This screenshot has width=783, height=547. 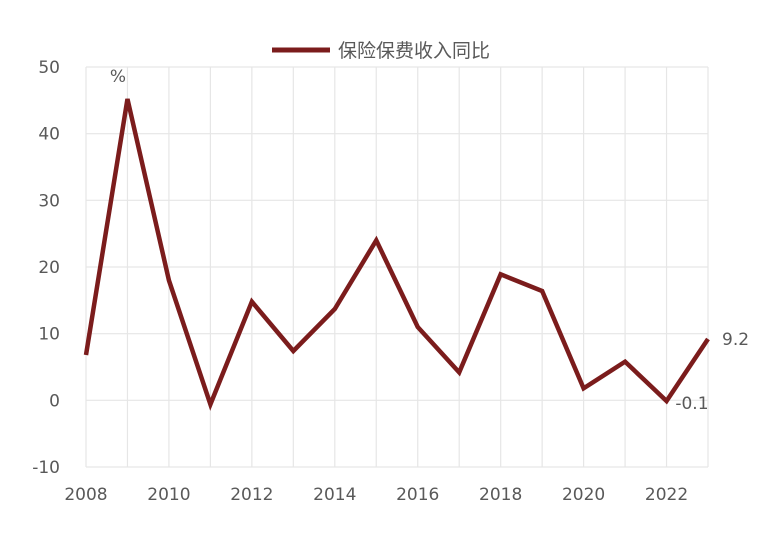 I want to click on y-axis-ticks: 50 40 30 20 10 0 -10, so click(x=46, y=268).